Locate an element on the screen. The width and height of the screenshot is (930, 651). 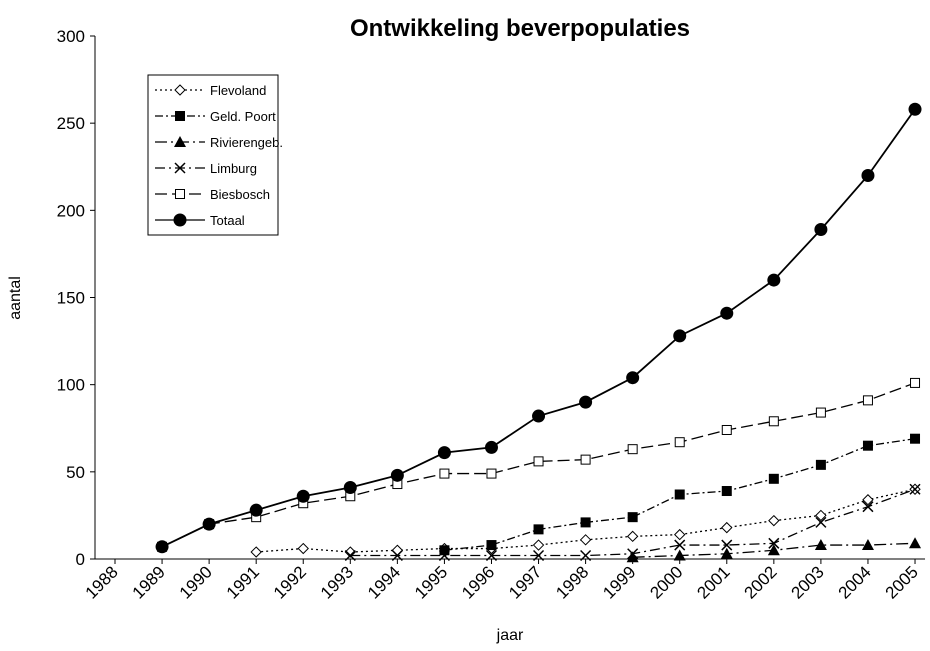
x-tick-label: 2003 is located at coordinates (808, 582).